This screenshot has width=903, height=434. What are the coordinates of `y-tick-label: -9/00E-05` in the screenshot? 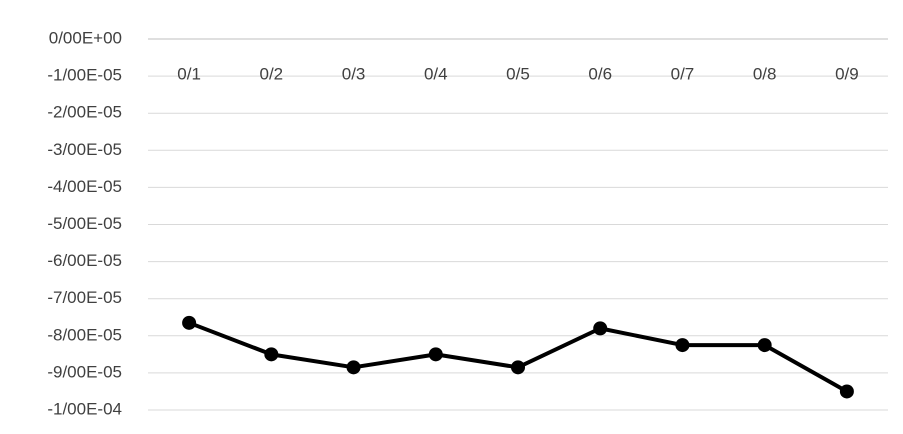 It's located at (84, 371).